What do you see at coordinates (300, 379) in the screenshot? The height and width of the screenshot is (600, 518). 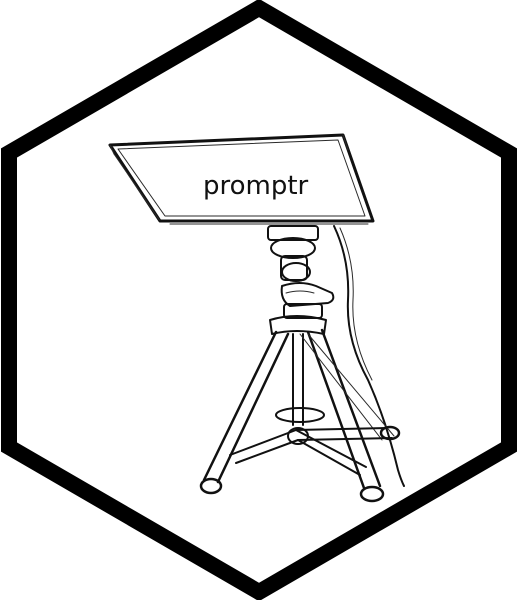 I see `center-column` at bounding box center [300, 379].